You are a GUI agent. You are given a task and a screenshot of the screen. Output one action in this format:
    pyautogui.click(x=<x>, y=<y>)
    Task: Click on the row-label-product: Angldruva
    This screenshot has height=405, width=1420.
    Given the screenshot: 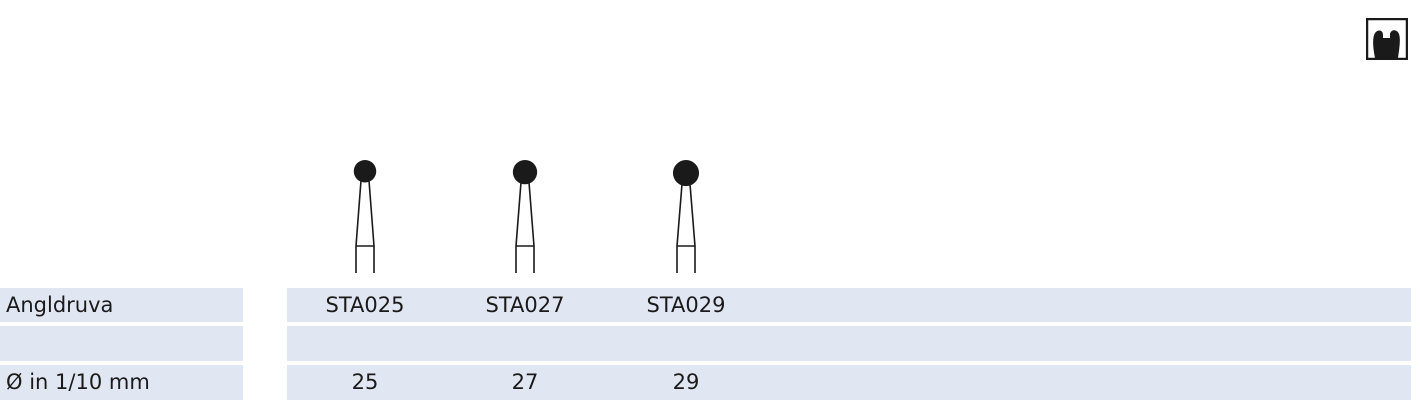 What is the action you would take?
    pyautogui.click(x=121, y=305)
    